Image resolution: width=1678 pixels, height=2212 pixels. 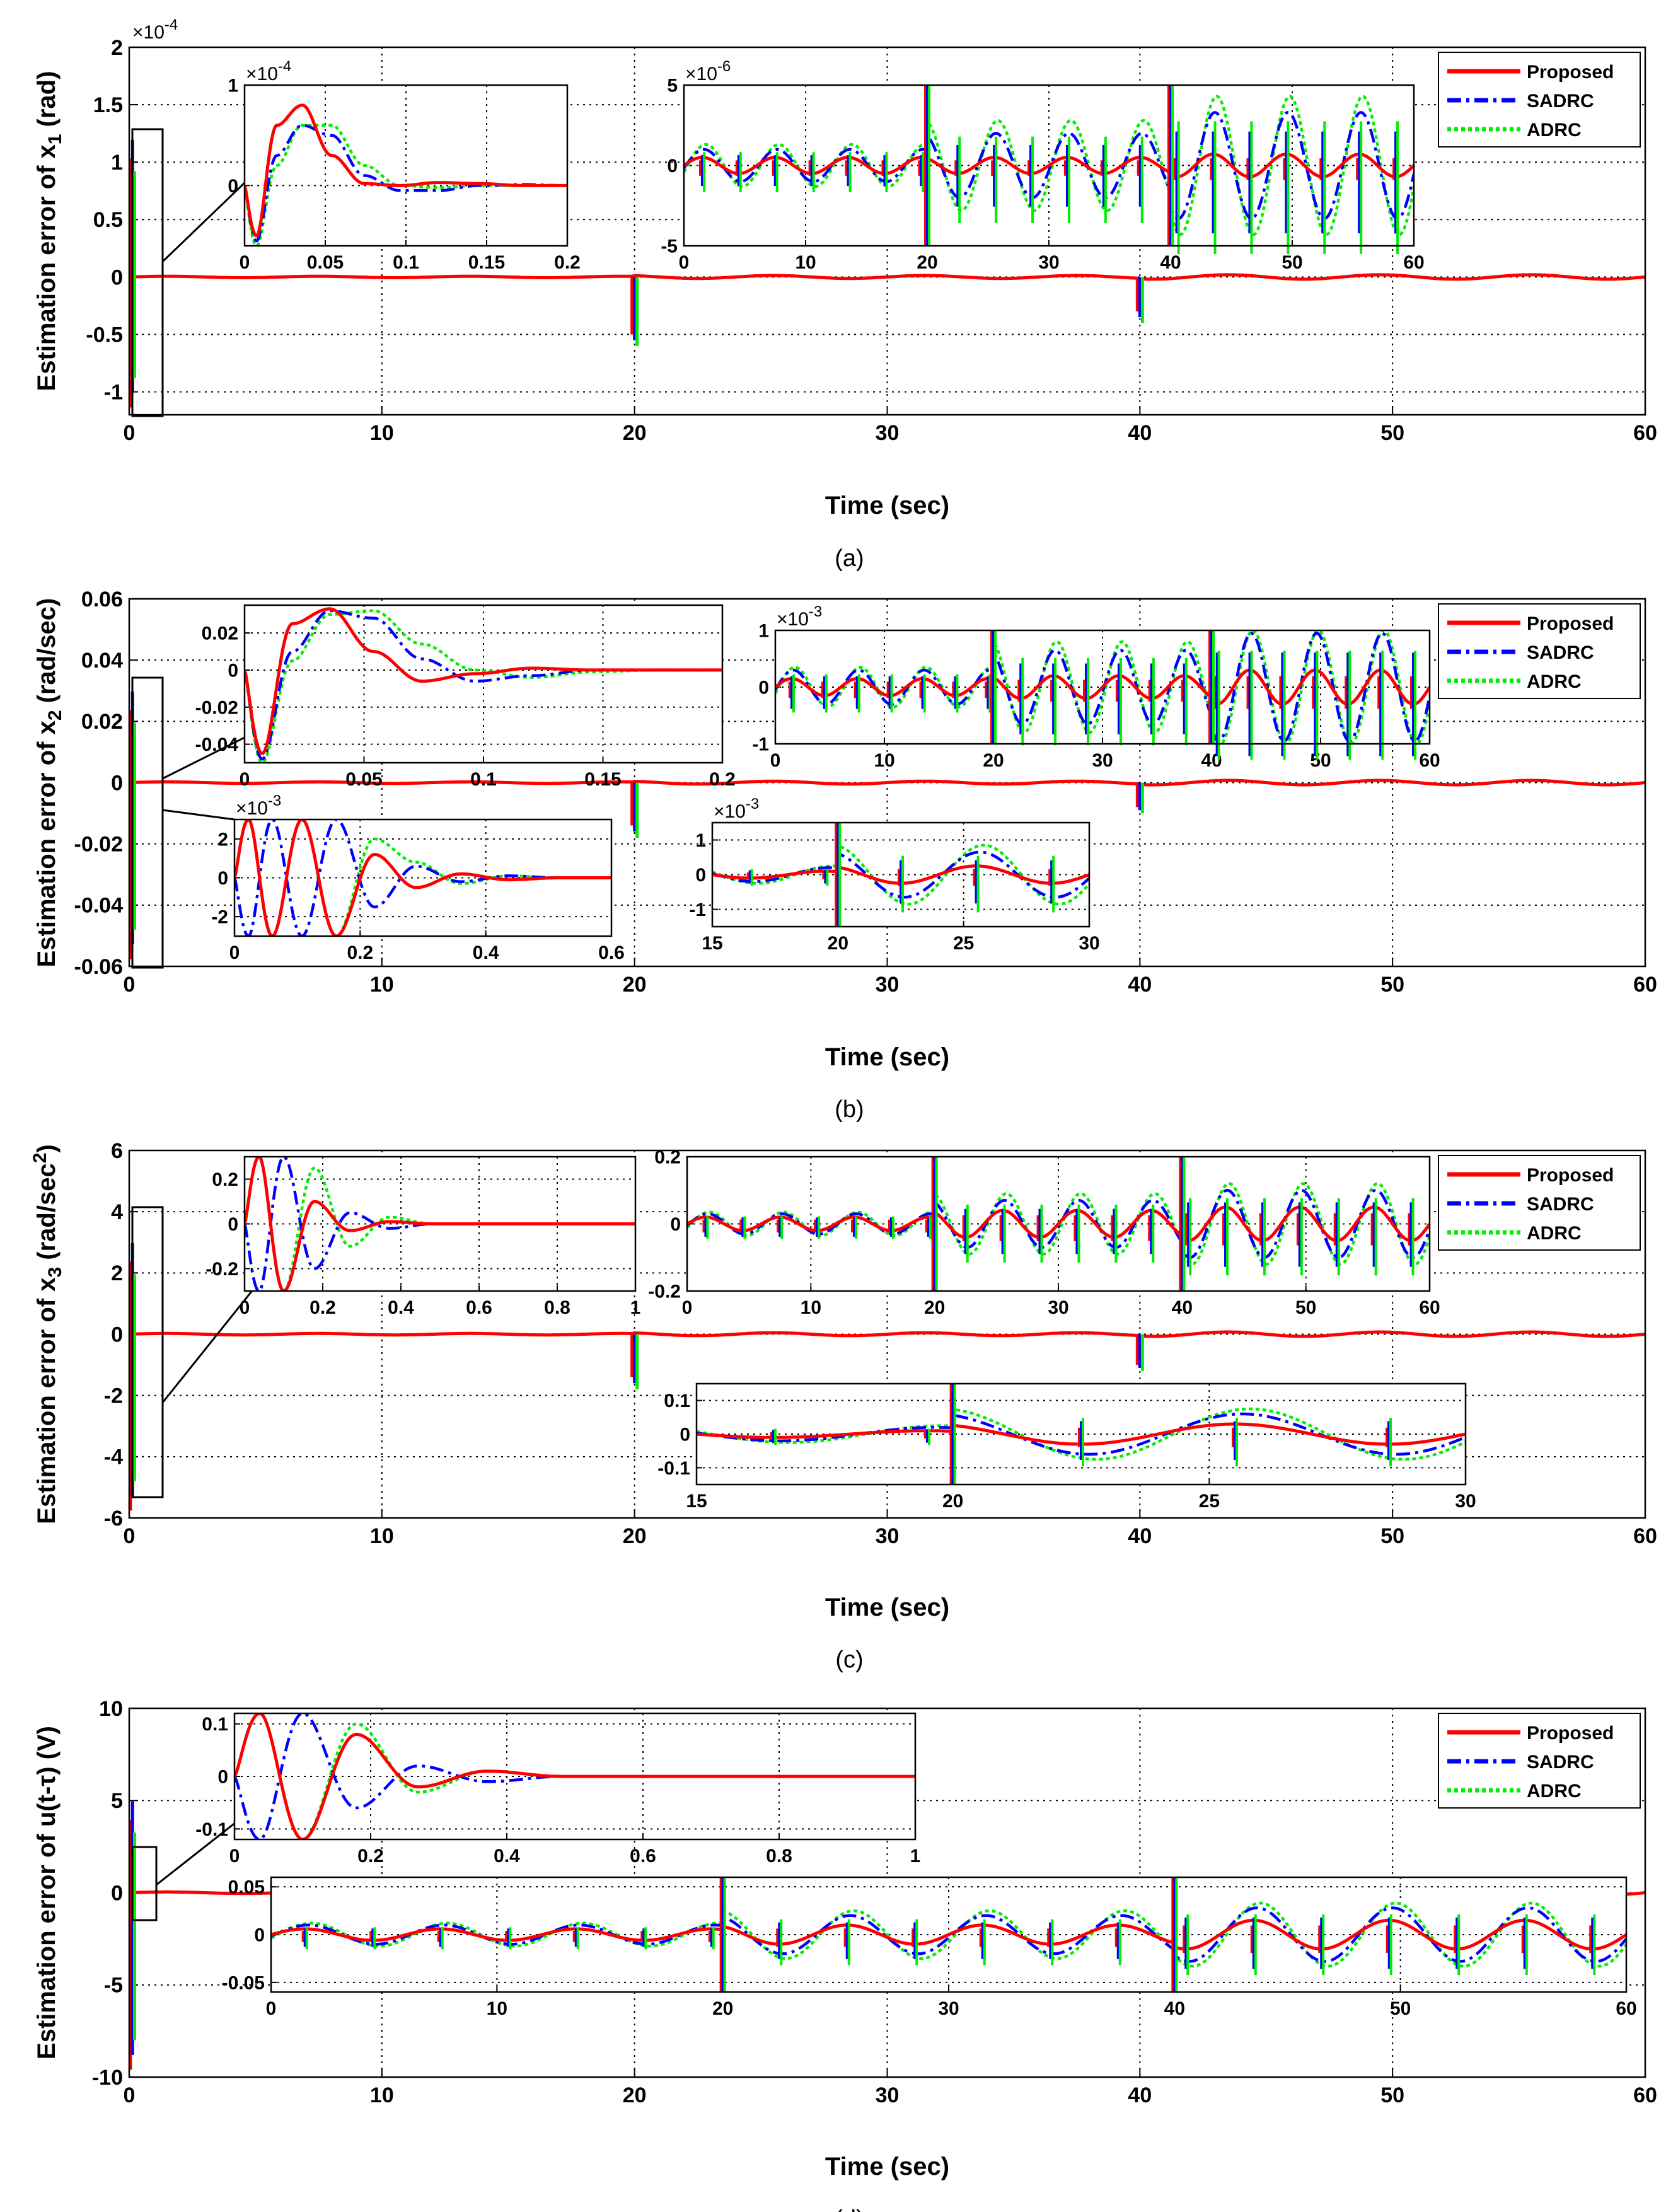 I want to click on panel-b-xlabel: Time (sec), so click(x=887, y=1057).